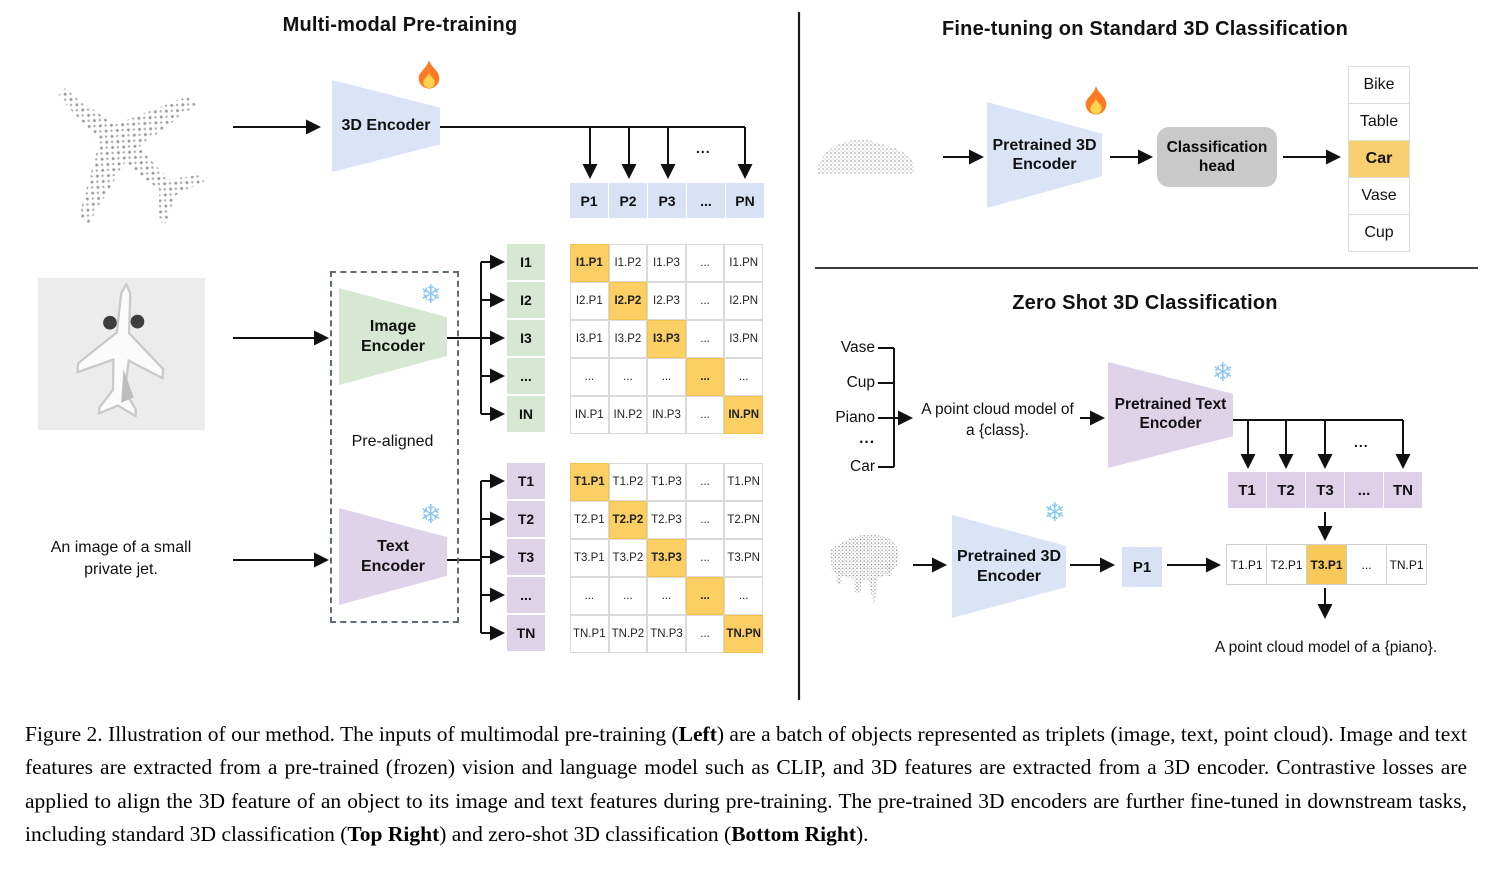  I want to click on cell: T2.P1, so click(1286, 564).